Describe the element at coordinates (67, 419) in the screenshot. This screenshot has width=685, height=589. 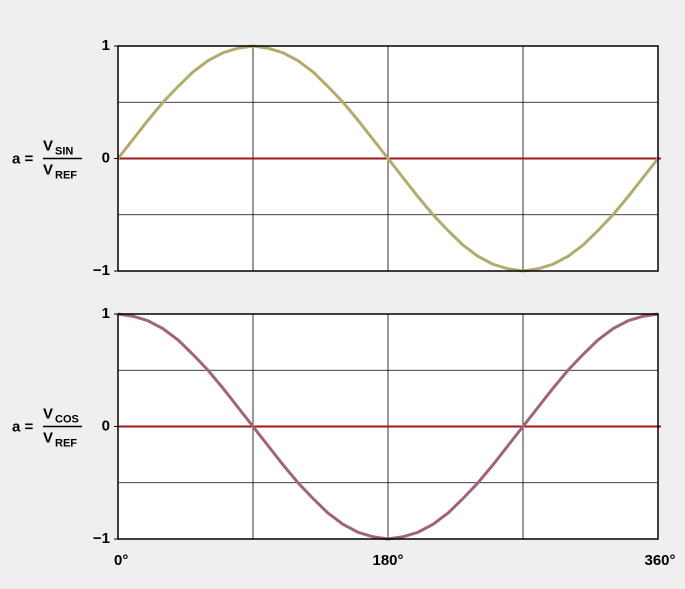
I see `ylabel-numerator-sub: COS` at that location.